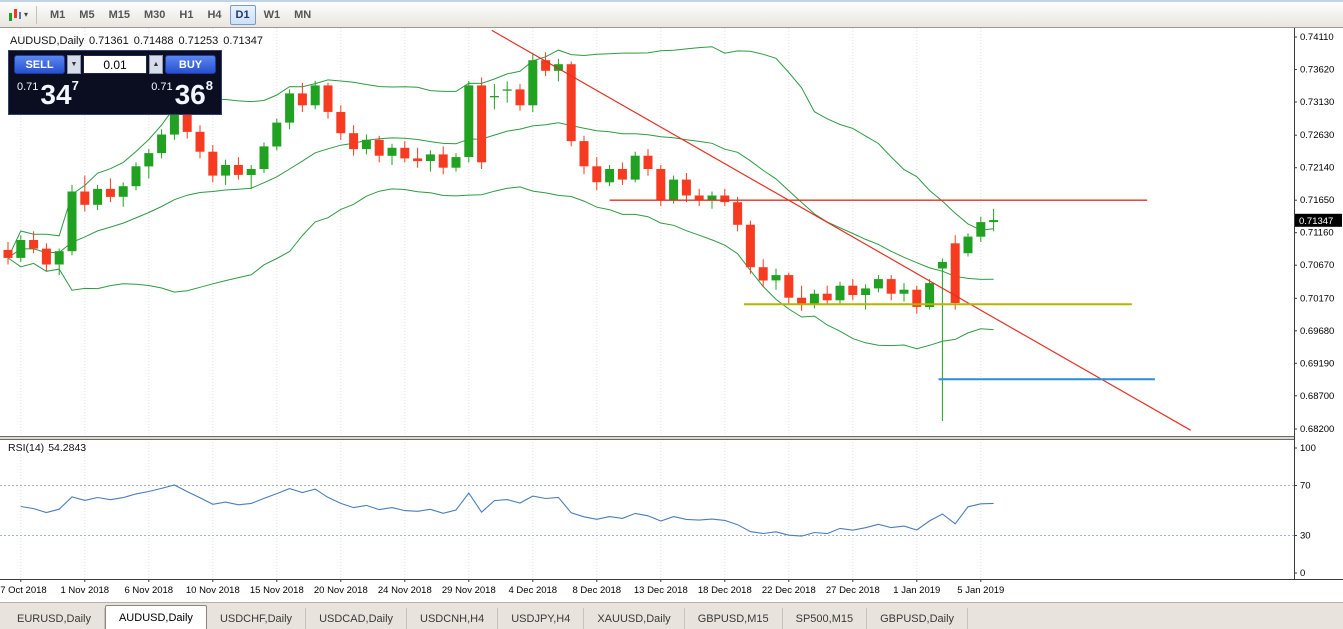  What do you see at coordinates (357, 618) in the screenshot?
I see `tab-usdcad-daily: USDCAD,Daily` at bounding box center [357, 618].